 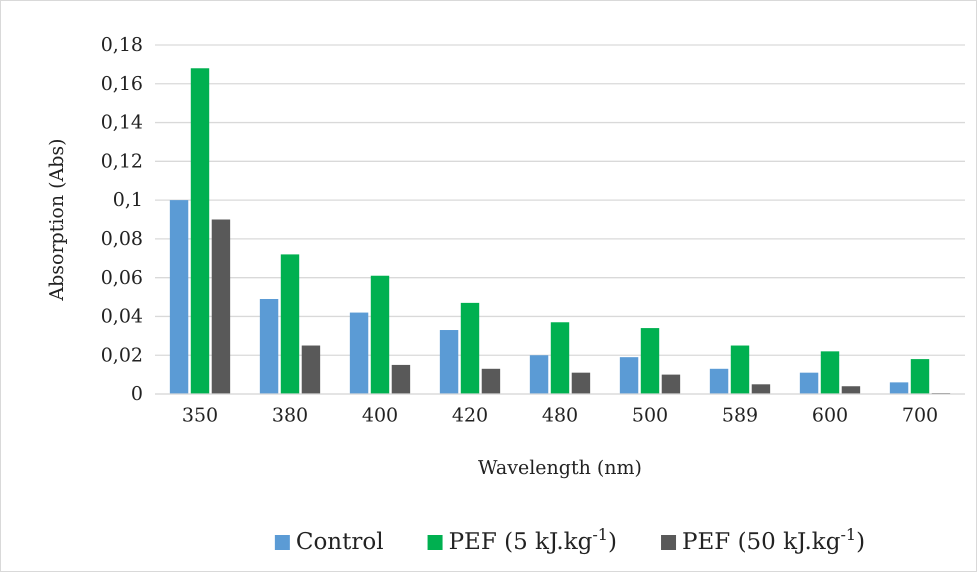 What do you see at coordinates (57, 220) in the screenshot?
I see `y-axis-title: Absorption (Abs)` at bounding box center [57, 220].